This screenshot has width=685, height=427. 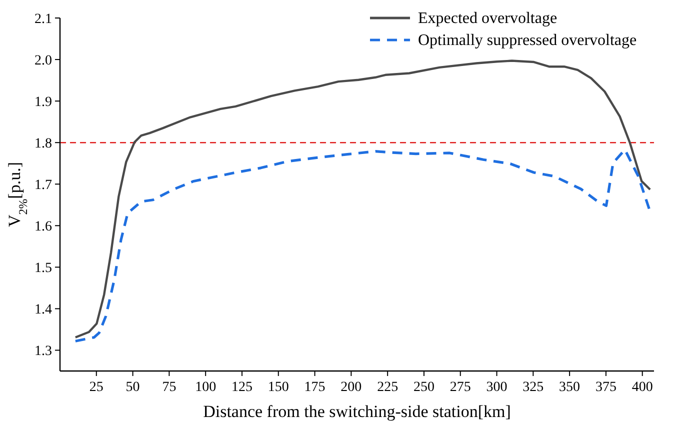 I want to click on y-tick-label: 2.0, so click(x=43, y=61).